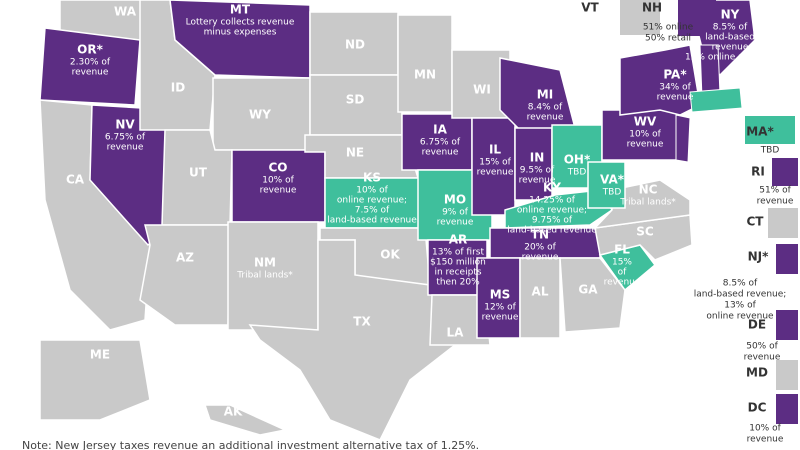  What do you see at coordinates (757, 325) in the screenshot?
I see `sidebar-label: DE` at bounding box center [757, 325].